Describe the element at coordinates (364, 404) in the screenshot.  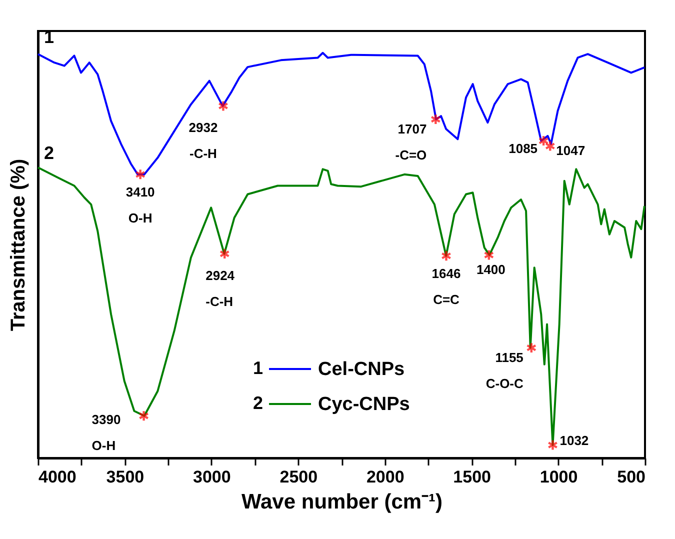
I see `legend-label: Cyc-CNPs` at that location.